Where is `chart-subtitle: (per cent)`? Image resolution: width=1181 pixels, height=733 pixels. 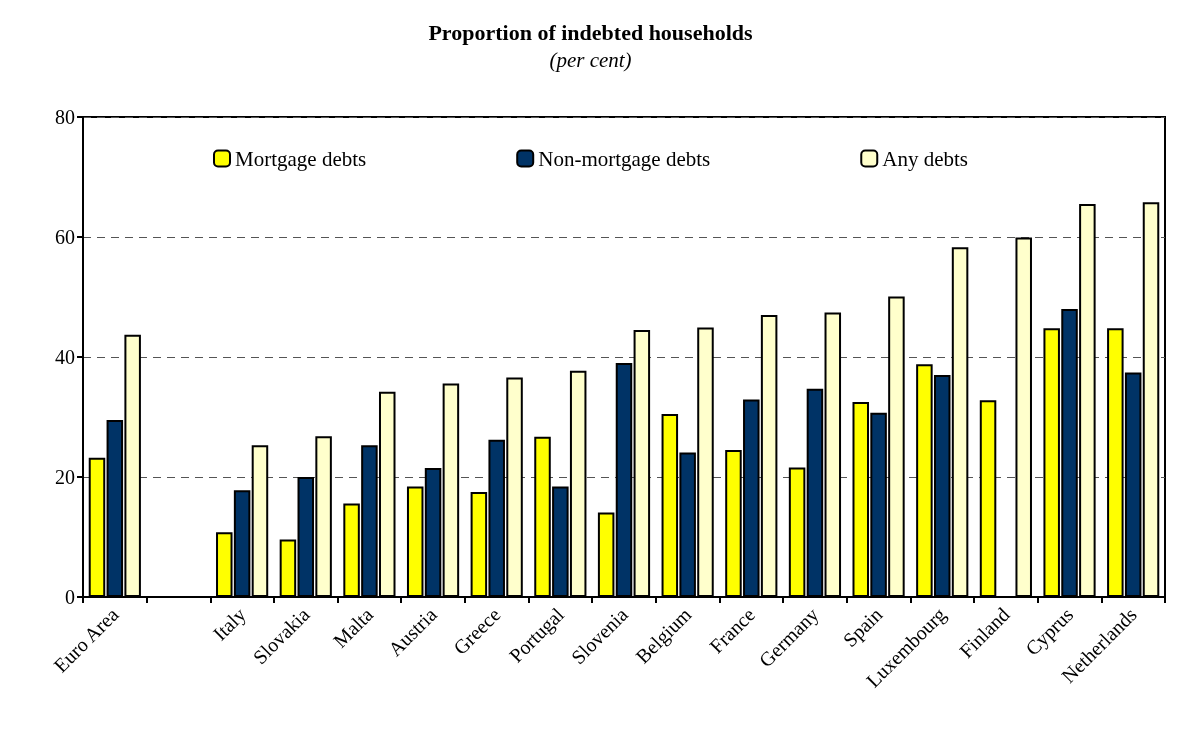
chart-subtitle: (per cent) is located at coordinates (590, 59).